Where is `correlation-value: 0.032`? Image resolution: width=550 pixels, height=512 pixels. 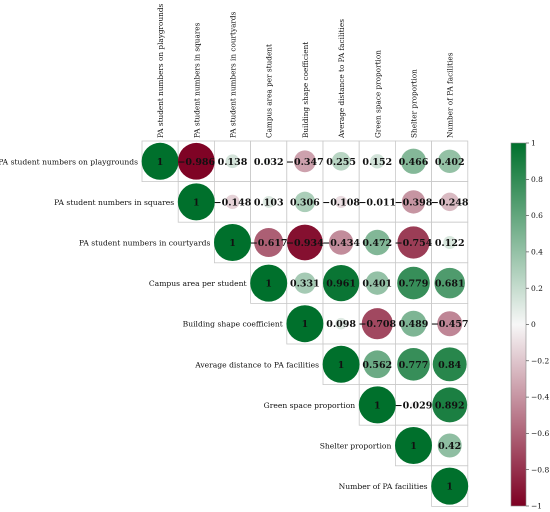 correlation-value: 0.032 is located at coordinates (269, 162).